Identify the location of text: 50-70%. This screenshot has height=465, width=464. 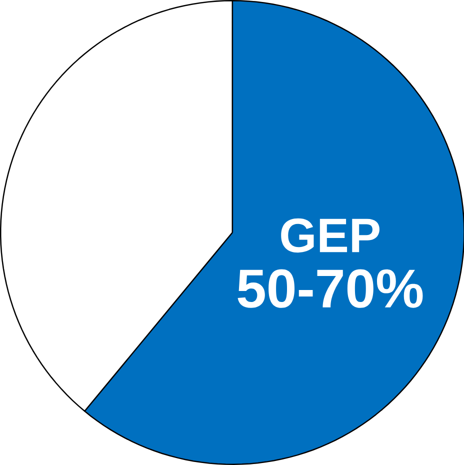
(330, 288).